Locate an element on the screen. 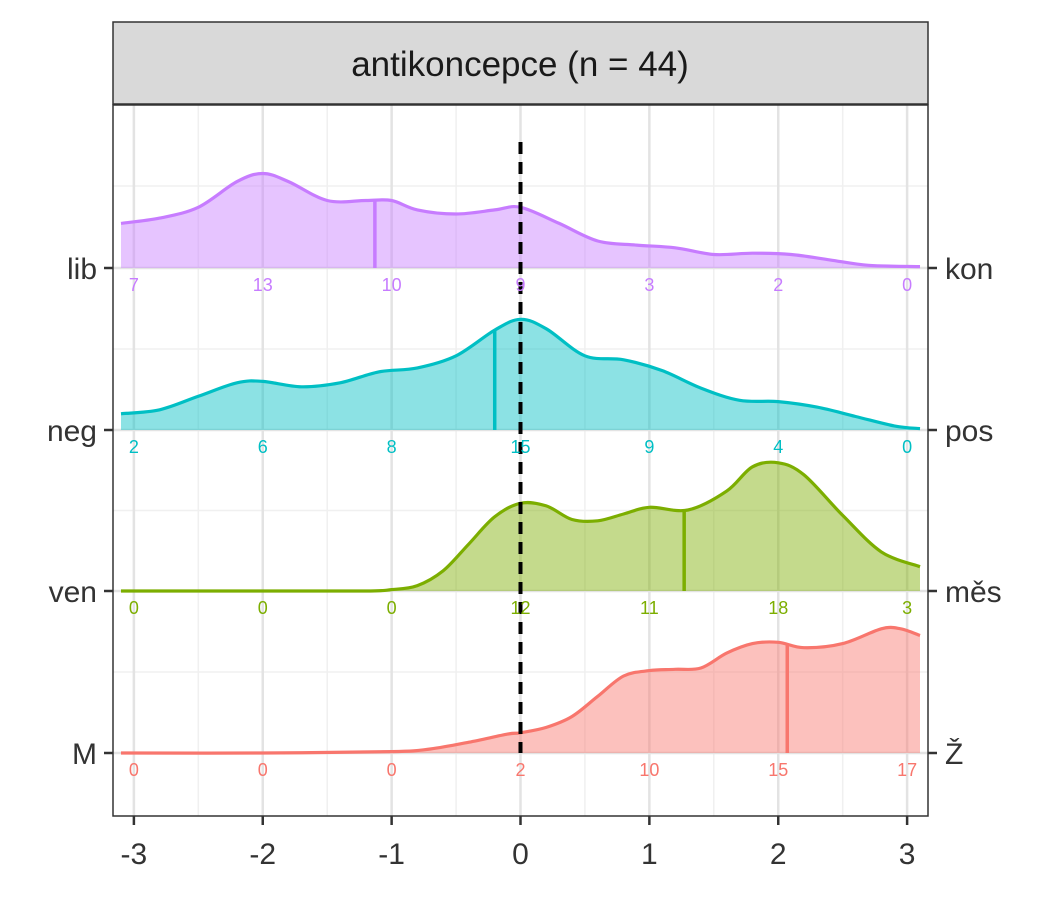 This screenshot has width=1050, height=900. category-label-right: kon is located at coordinates (969, 269).